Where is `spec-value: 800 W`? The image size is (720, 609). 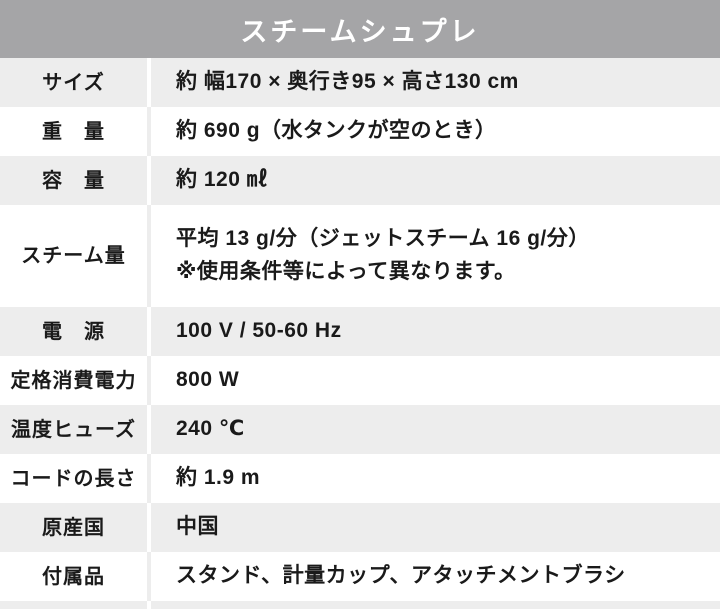
spec-value: 800 W is located at coordinates (435, 380).